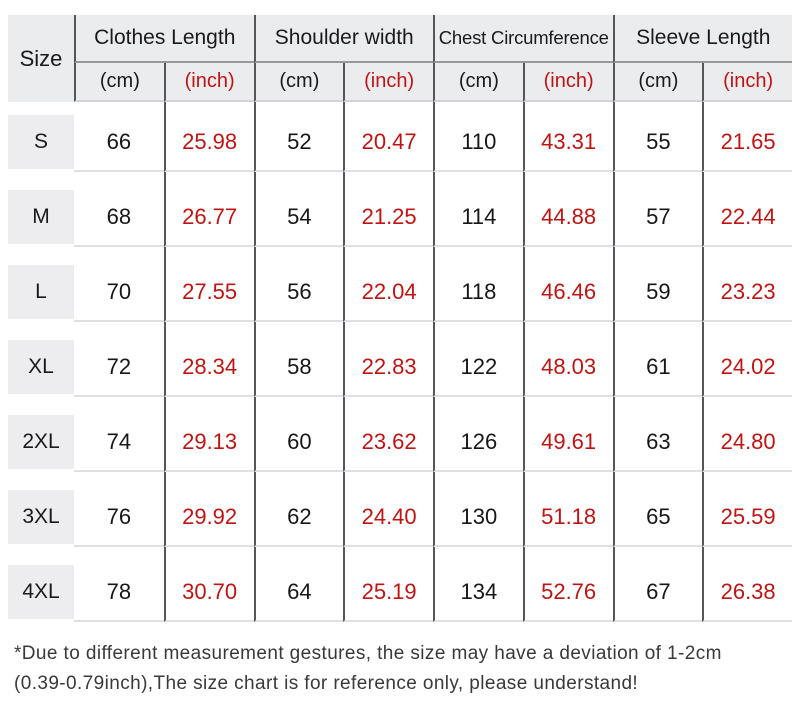  Describe the element at coordinates (478, 209) in the screenshot. I see `cell-cm: 114` at that location.